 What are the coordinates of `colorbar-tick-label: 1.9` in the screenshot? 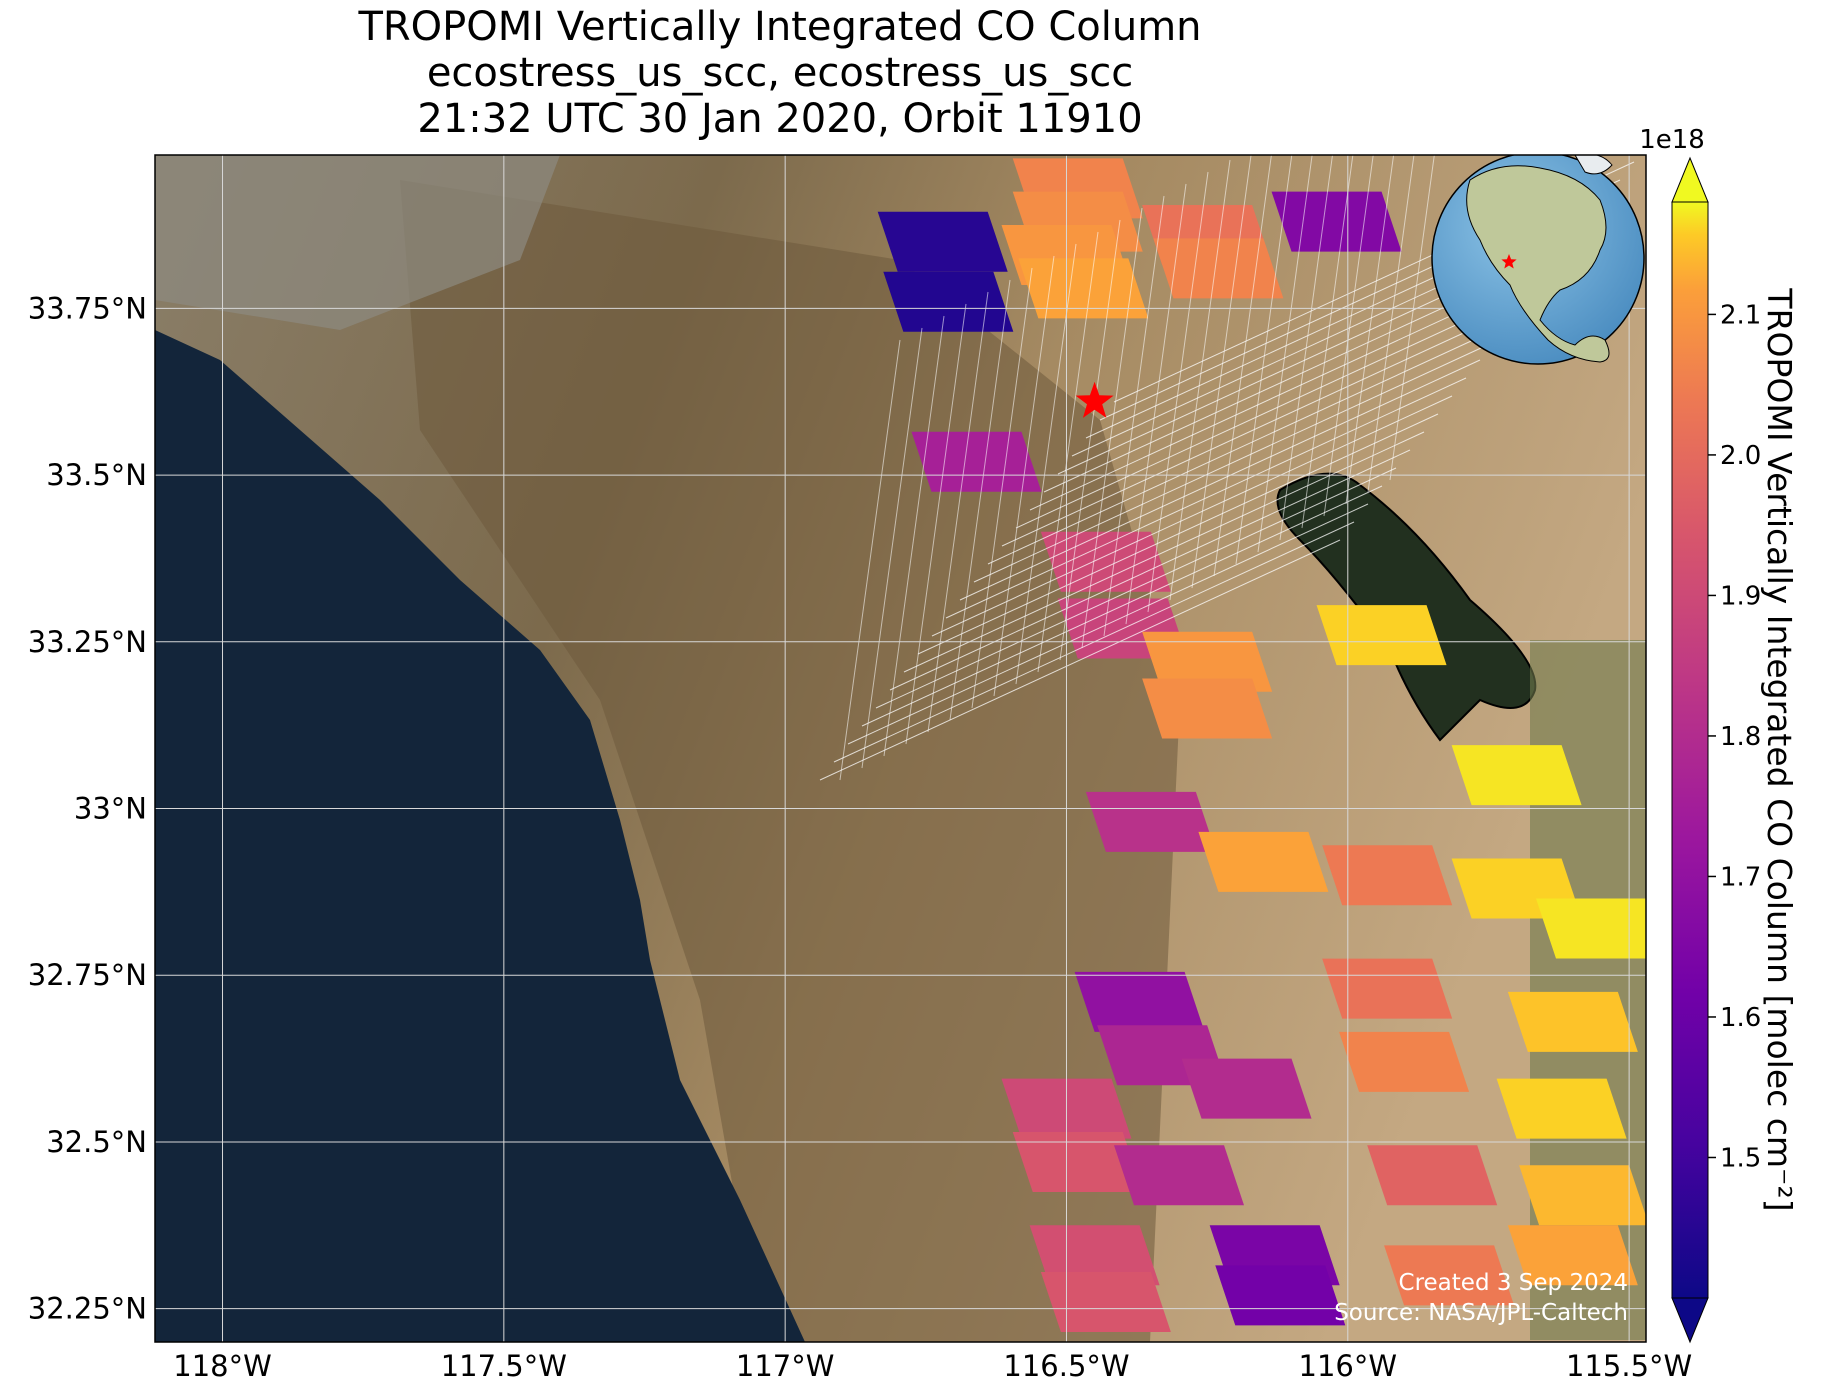 It's located at (1740, 596).